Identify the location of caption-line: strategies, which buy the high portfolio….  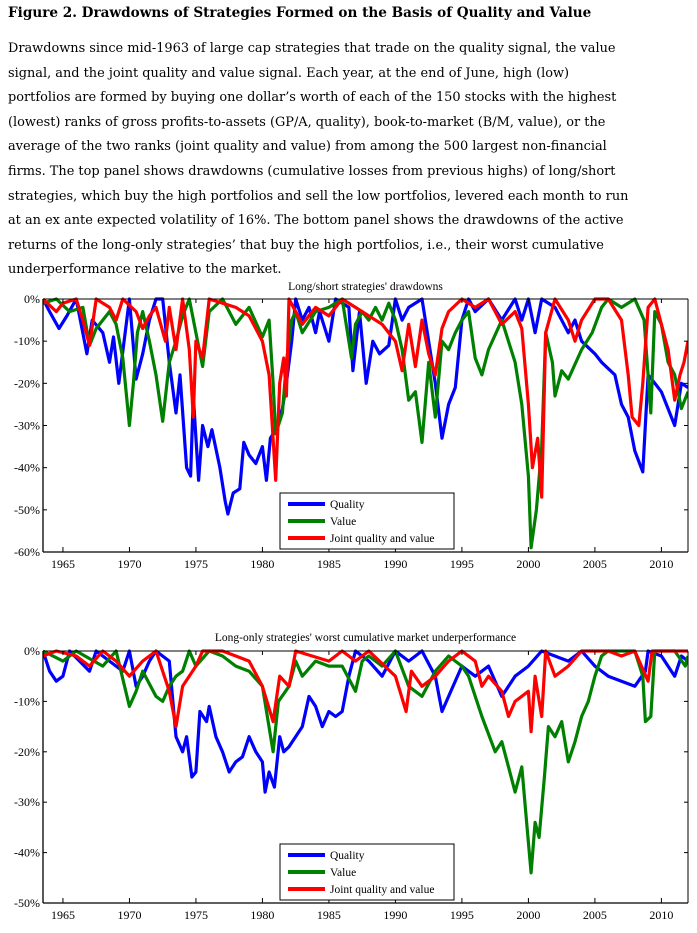
(318, 196).